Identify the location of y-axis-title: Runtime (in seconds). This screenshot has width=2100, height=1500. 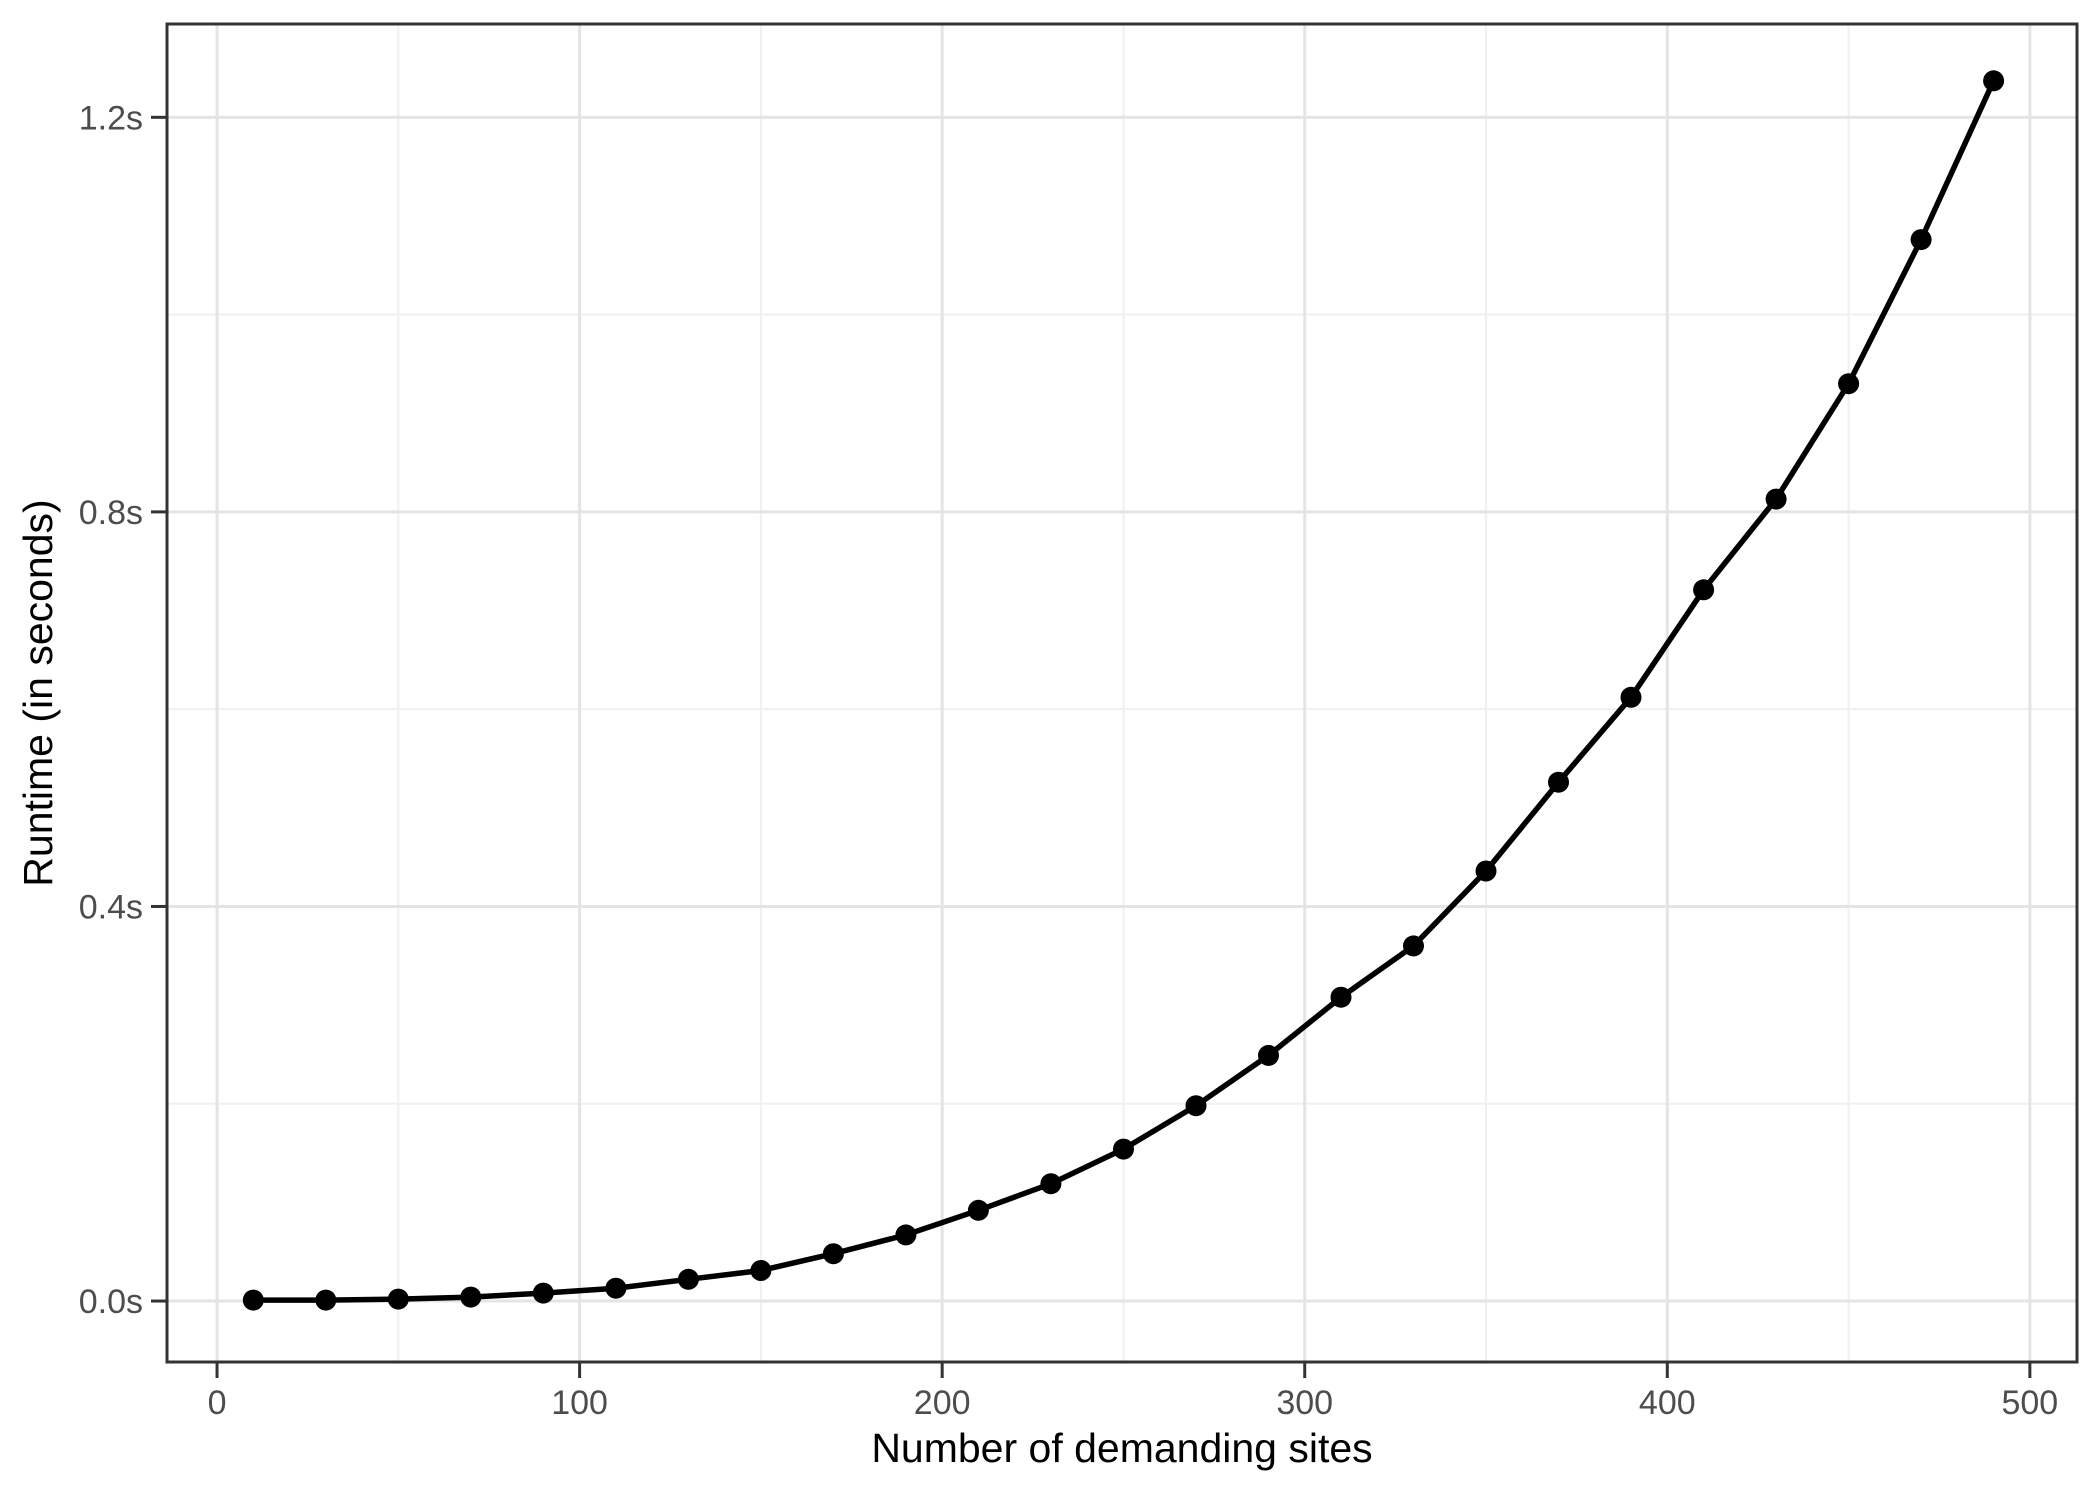
(38, 692).